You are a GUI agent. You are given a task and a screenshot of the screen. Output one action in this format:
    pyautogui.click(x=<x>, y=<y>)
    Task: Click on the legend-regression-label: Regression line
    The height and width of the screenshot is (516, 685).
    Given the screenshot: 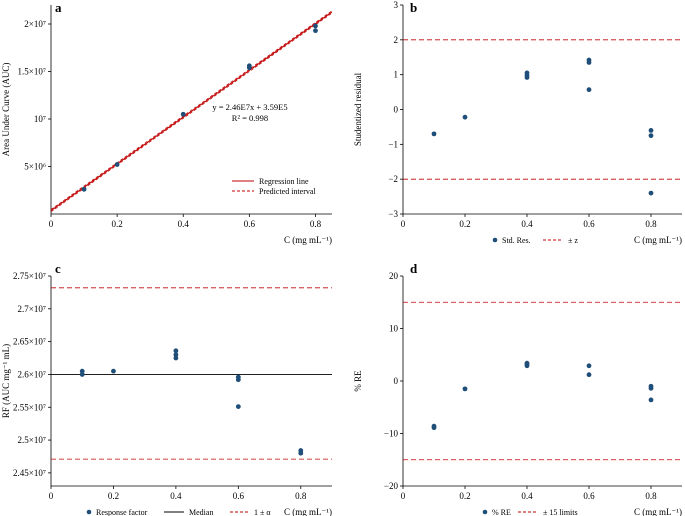 What is the action you would take?
    pyautogui.click(x=284, y=181)
    